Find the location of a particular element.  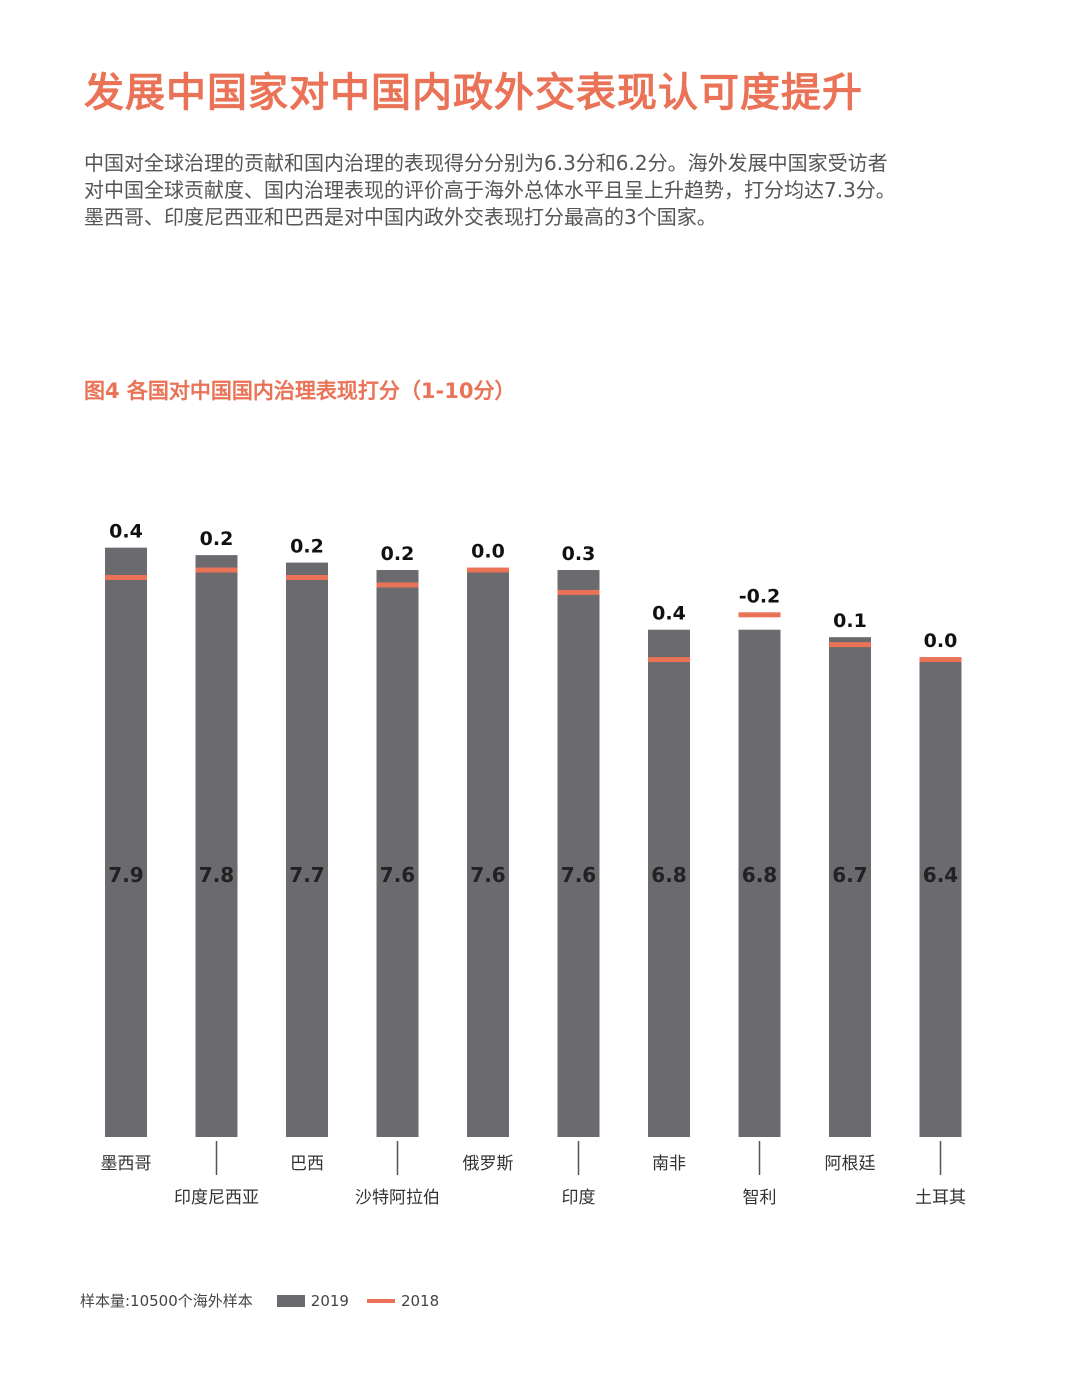

intro-line-3: 墨西哥、印度尼西亚和巴西是对中国内政外交表现打分最高的3个国家。 is located at coordinates (400, 217).